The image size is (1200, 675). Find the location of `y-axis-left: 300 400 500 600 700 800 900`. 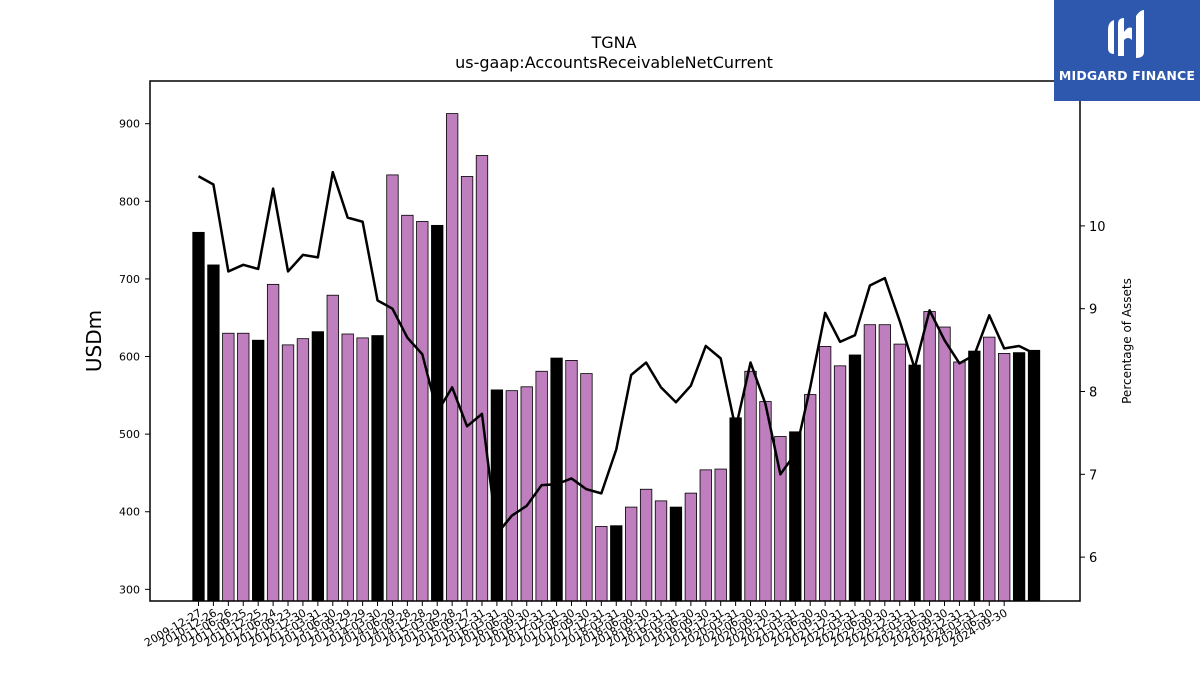

y-axis-left: 300 400 500 600 700 800 900 is located at coordinates (134, 357).